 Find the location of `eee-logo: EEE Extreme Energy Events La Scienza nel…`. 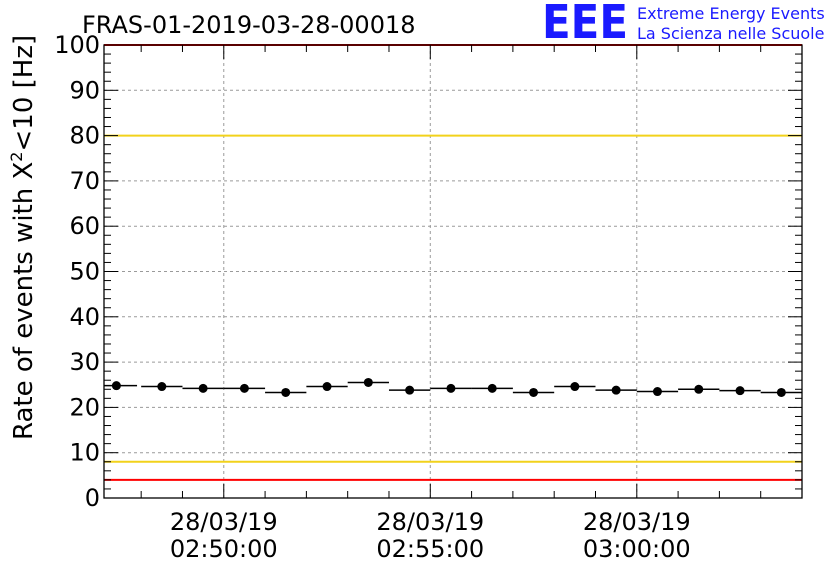

eee-logo: EEE Extreme Energy Events La Scienza nel… is located at coordinates (683, 24).